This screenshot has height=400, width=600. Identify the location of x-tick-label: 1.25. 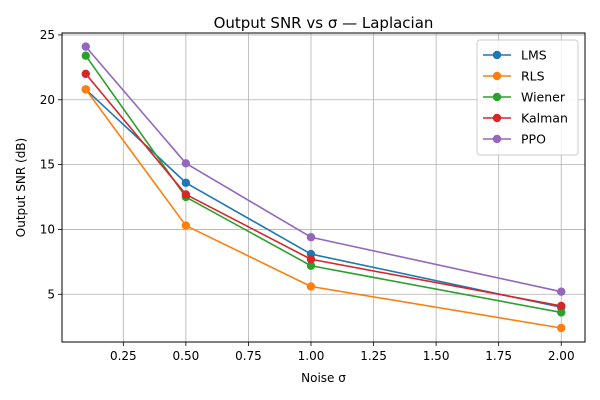
(373, 356).